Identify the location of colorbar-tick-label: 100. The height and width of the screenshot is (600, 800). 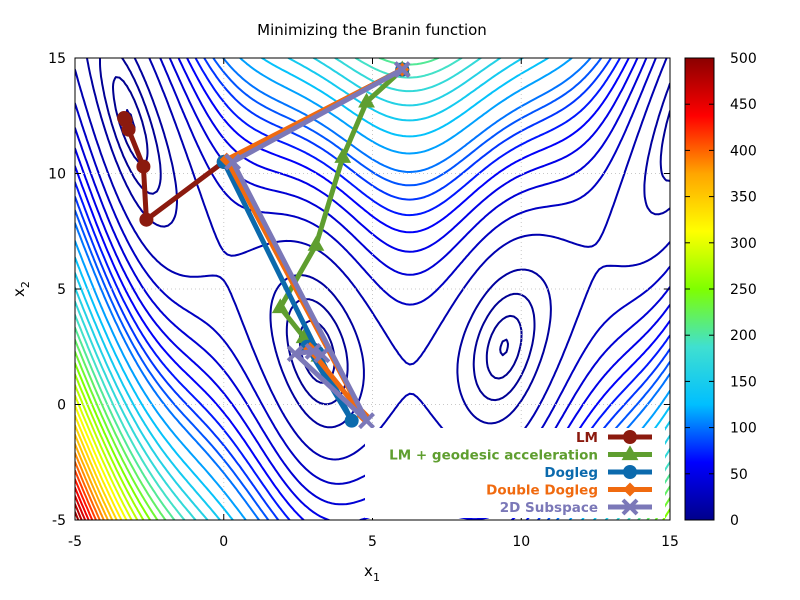
(743, 429).